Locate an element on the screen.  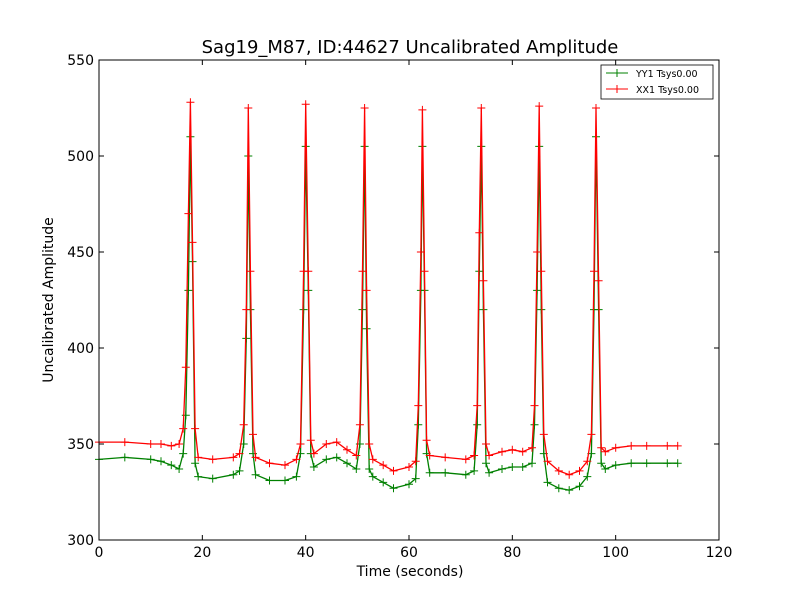
legend-marker-xx1 is located at coordinates (617, 89).